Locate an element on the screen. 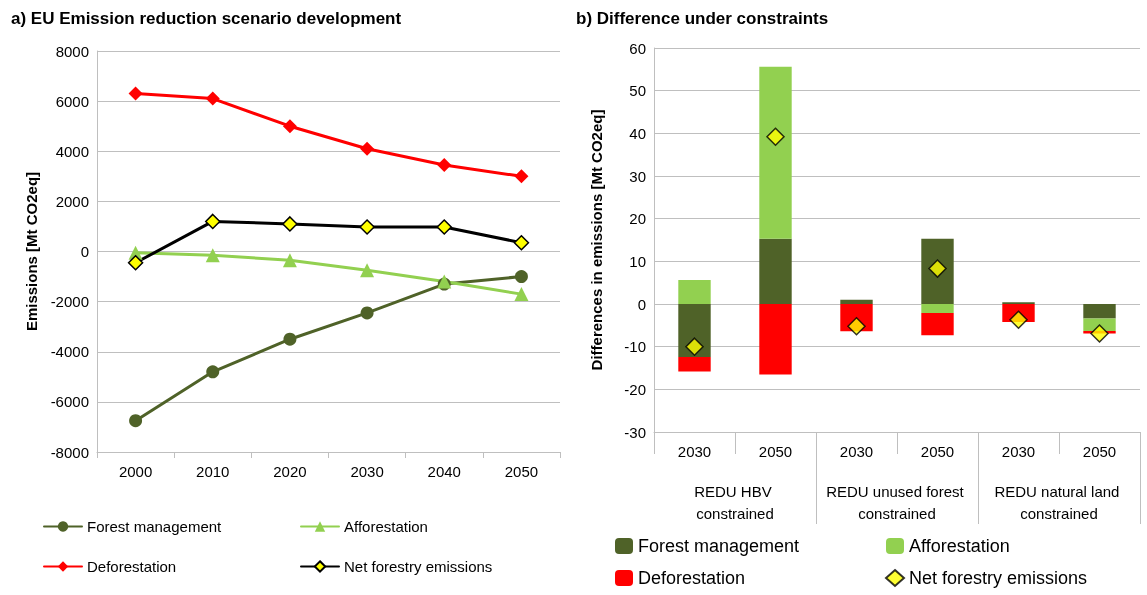 Image resolution: width=1147 pixels, height=595 pixels. y-tick-label: 2000 is located at coordinates (72, 201).